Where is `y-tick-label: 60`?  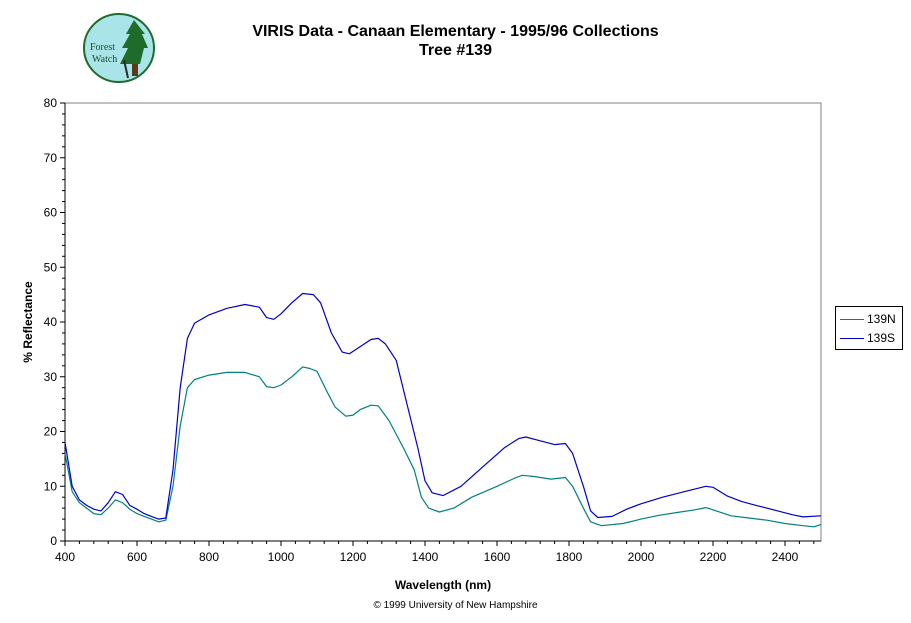
y-tick-label: 60 is located at coordinates (51, 213).